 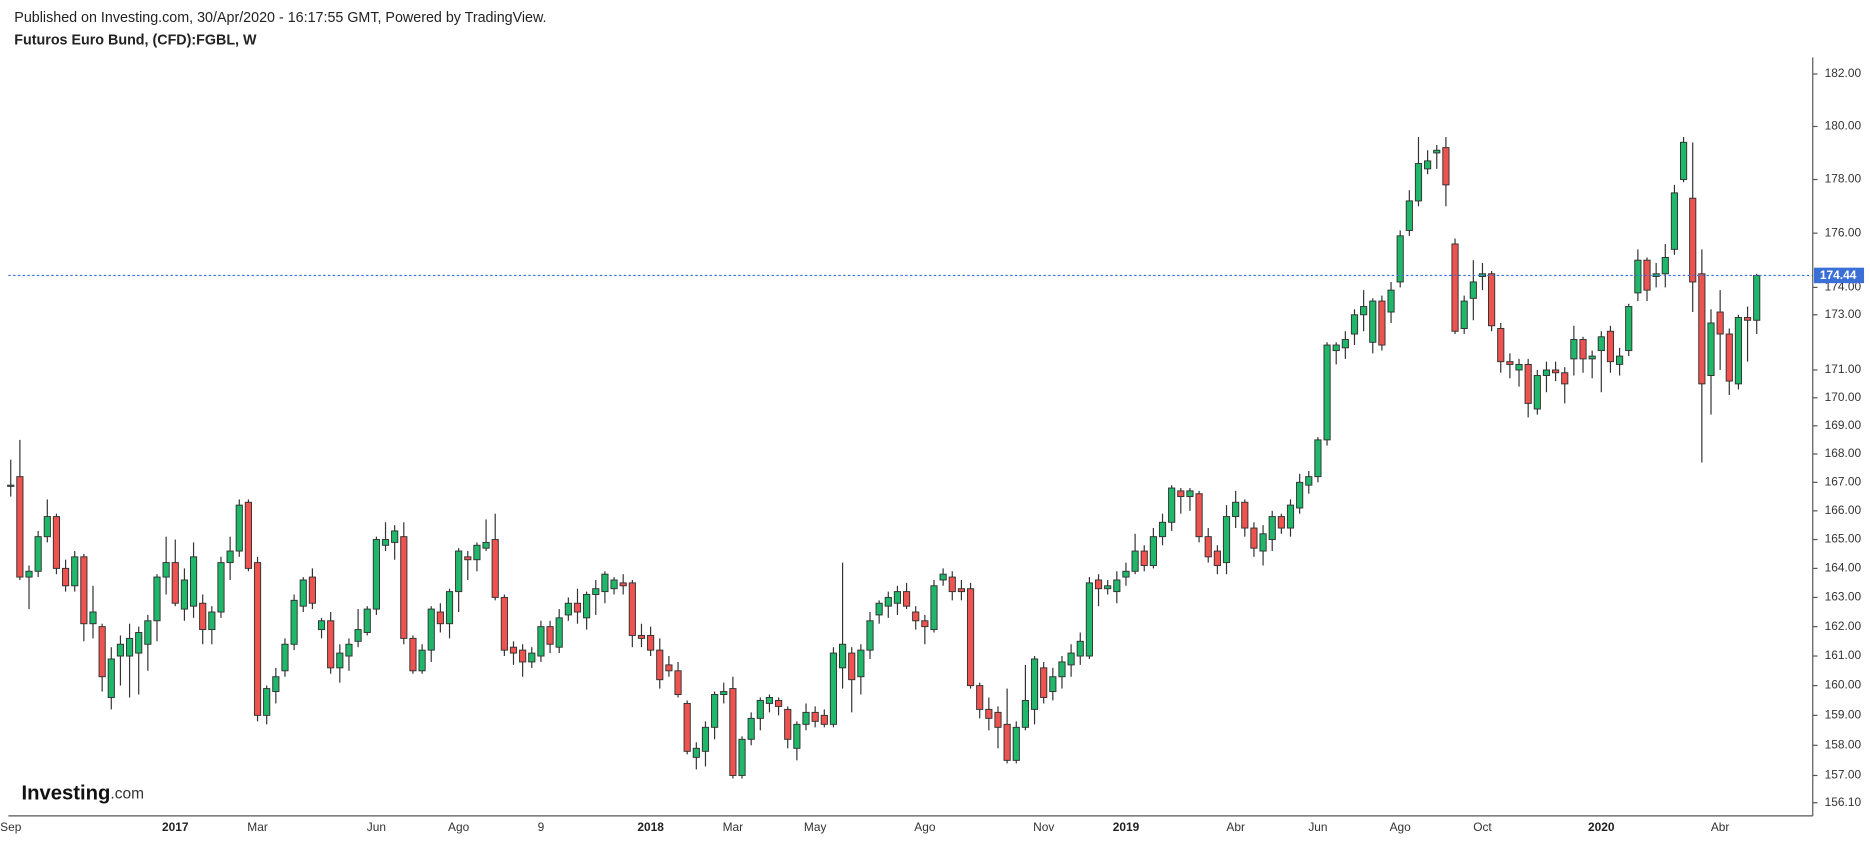 What do you see at coordinates (1843, 802) in the screenshot?
I see `y-tick-label: 156.10` at bounding box center [1843, 802].